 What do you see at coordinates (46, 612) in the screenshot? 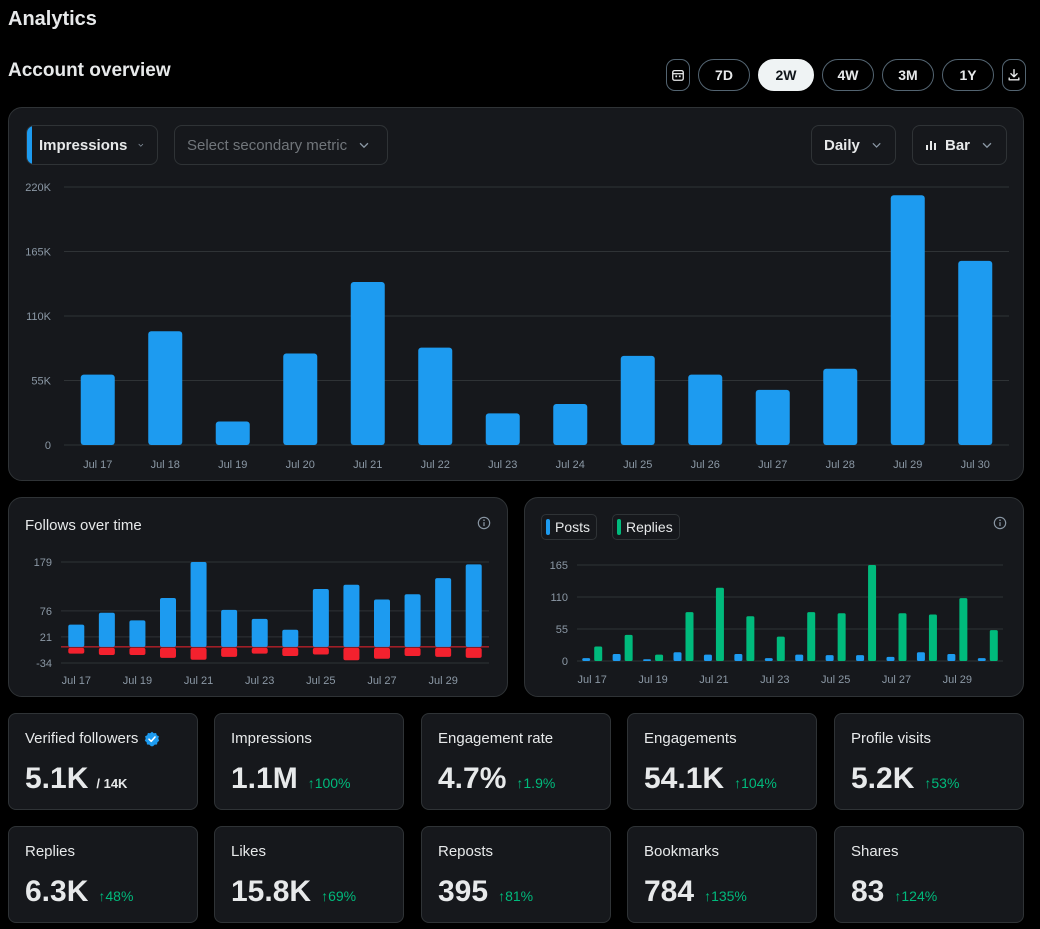
I see `y-tick-label: 76` at bounding box center [46, 612].